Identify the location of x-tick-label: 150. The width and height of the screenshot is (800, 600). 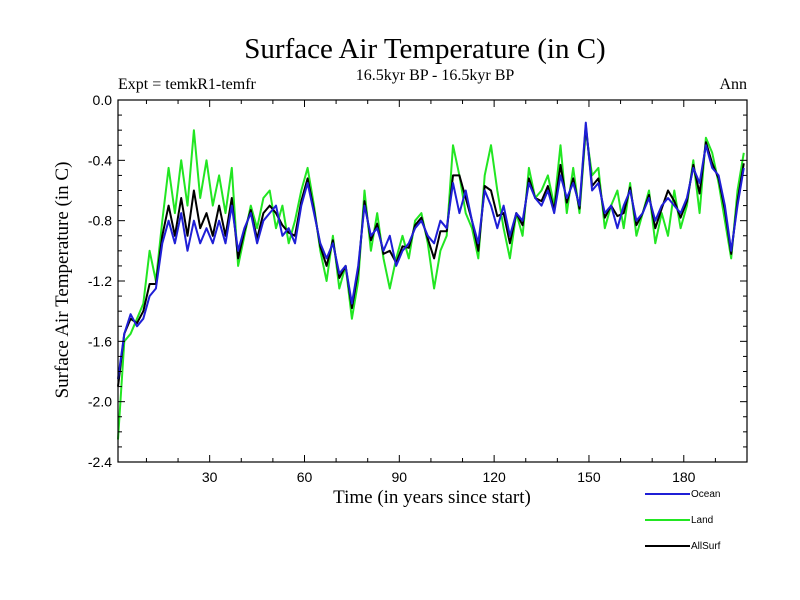
(589, 477).